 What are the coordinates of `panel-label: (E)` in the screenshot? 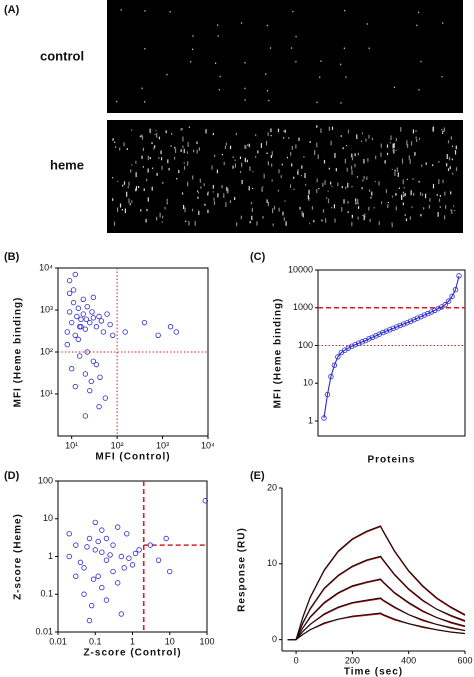 It's located at (257, 476).